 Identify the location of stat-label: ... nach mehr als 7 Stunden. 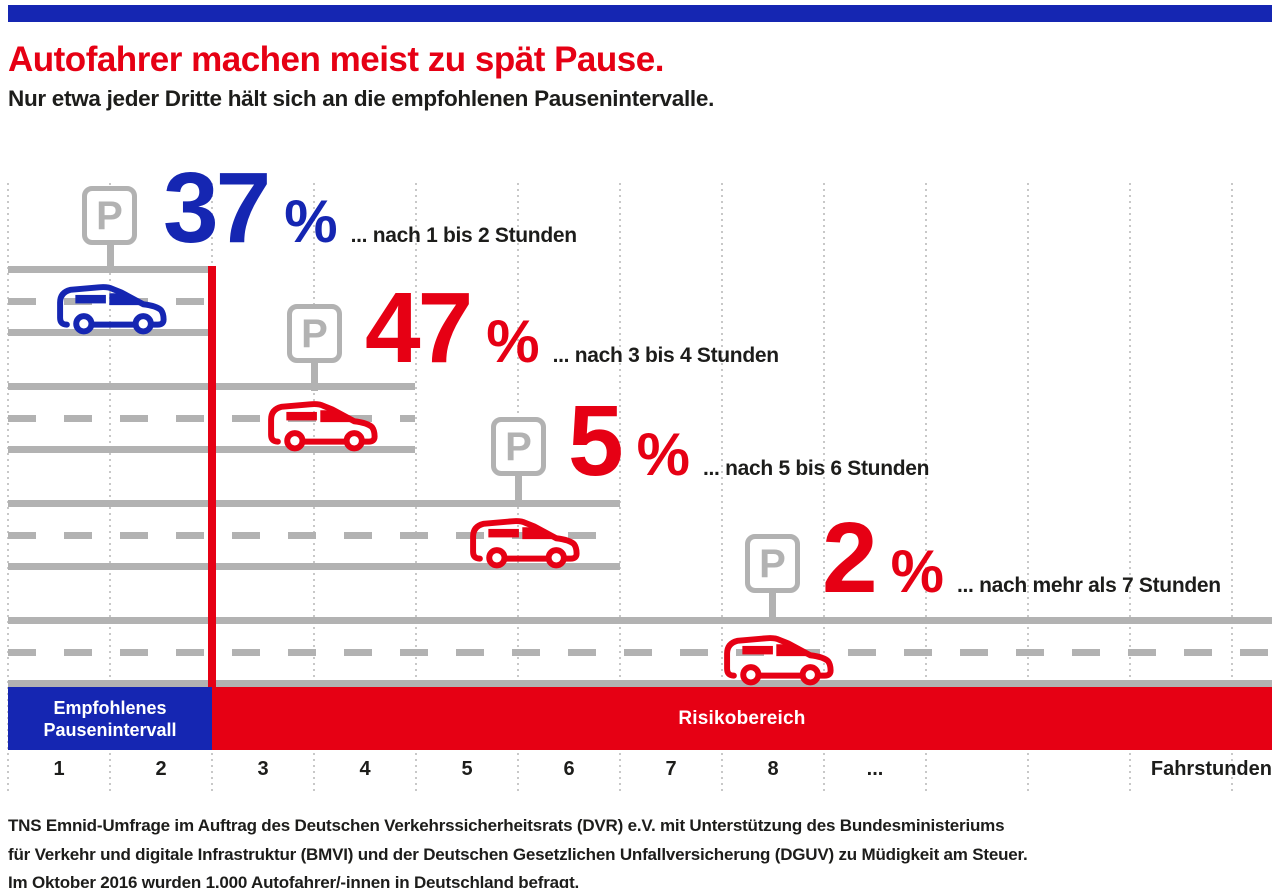
(1088, 585).